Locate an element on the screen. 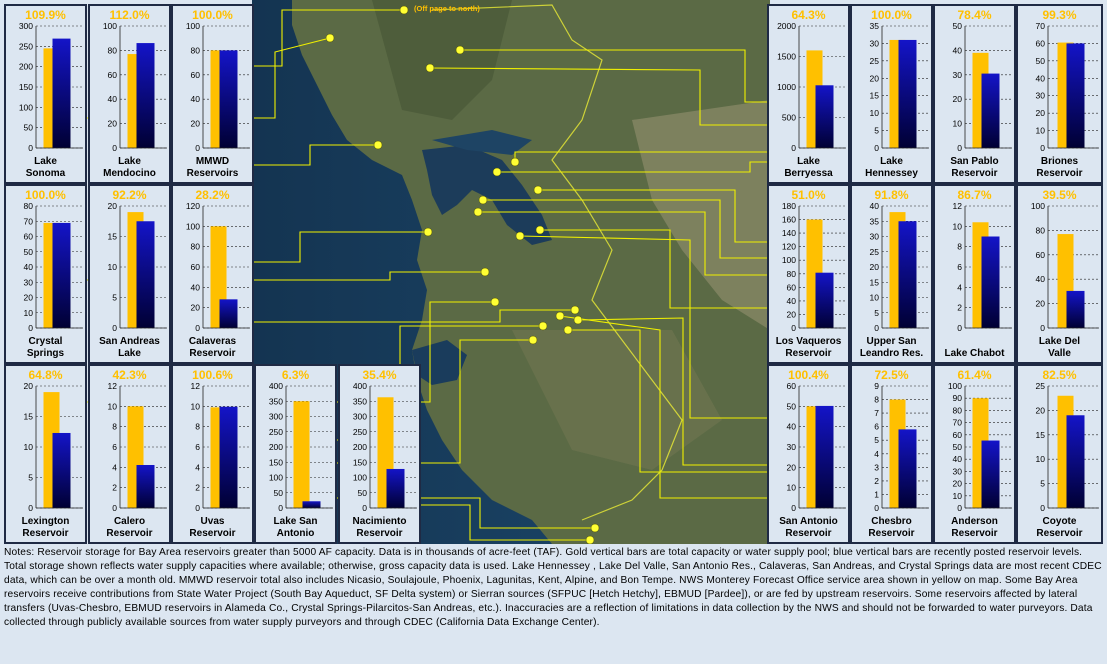 Image resolution: width=1107 pixels, height=664 pixels. reservoir-name: Anderson Reservoir is located at coordinates (974, 527).